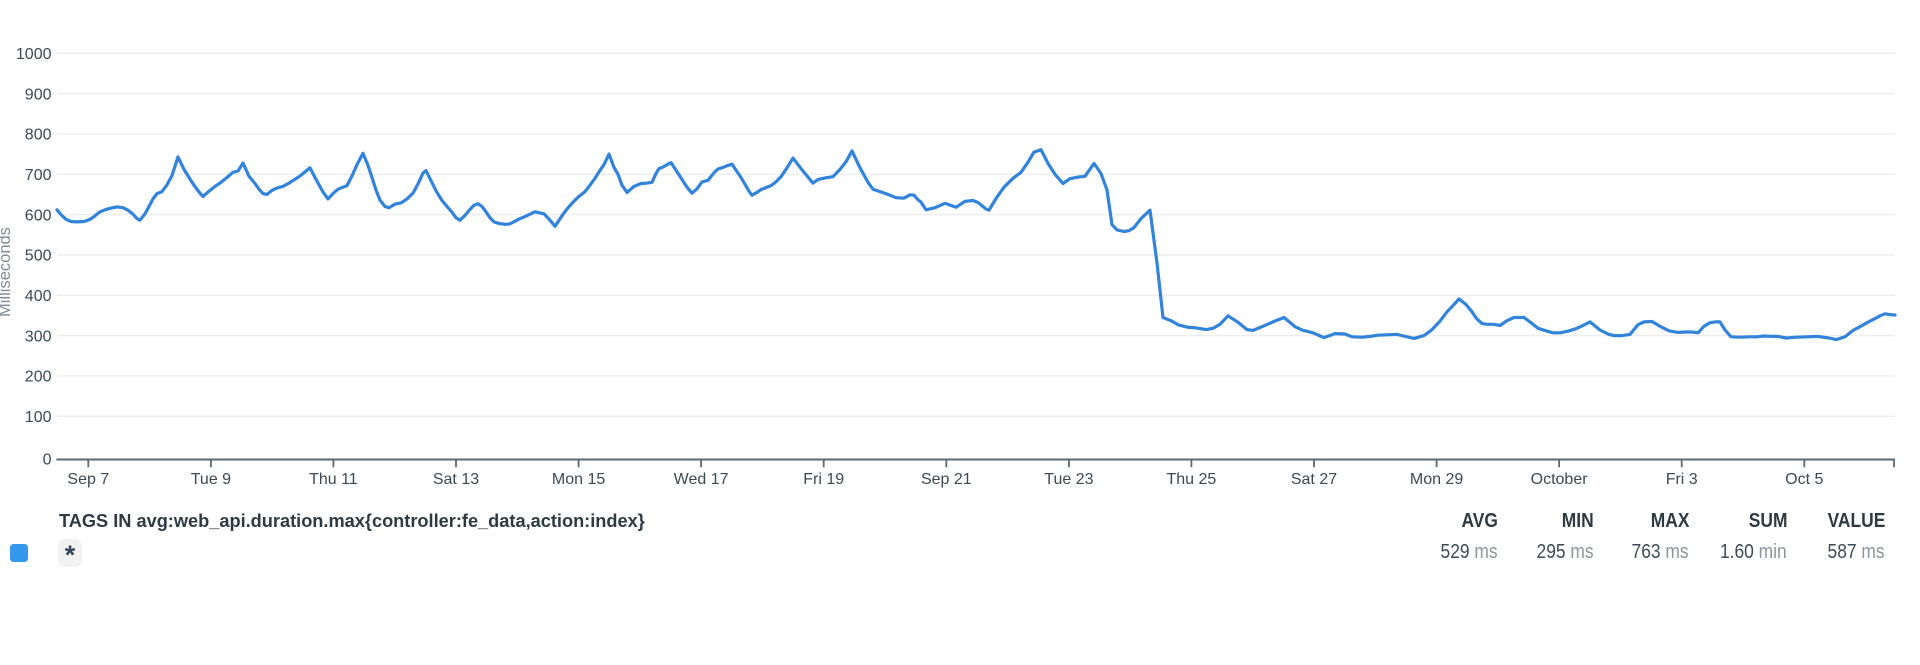  What do you see at coordinates (1804, 479) in the screenshot?
I see `svg-text: Oct 5` at bounding box center [1804, 479].